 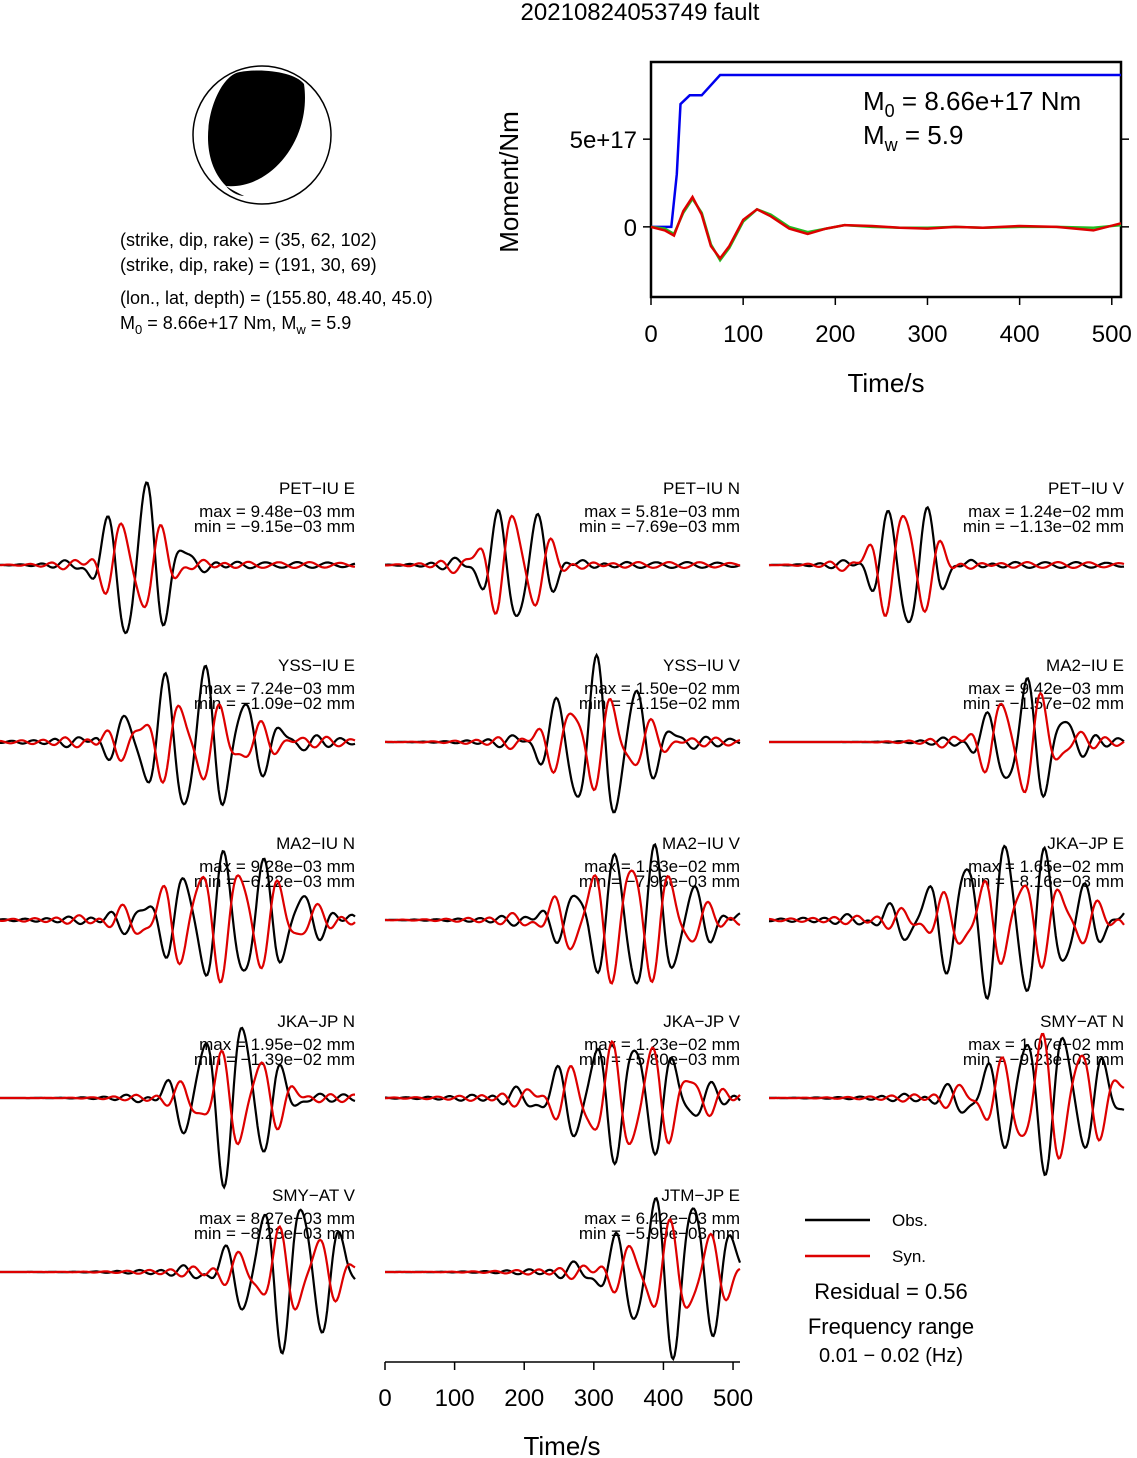 What do you see at coordinates (659, 1059) in the screenshot?
I see `station-min: min = −5.80e−03 mm` at bounding box center [659, 1059].